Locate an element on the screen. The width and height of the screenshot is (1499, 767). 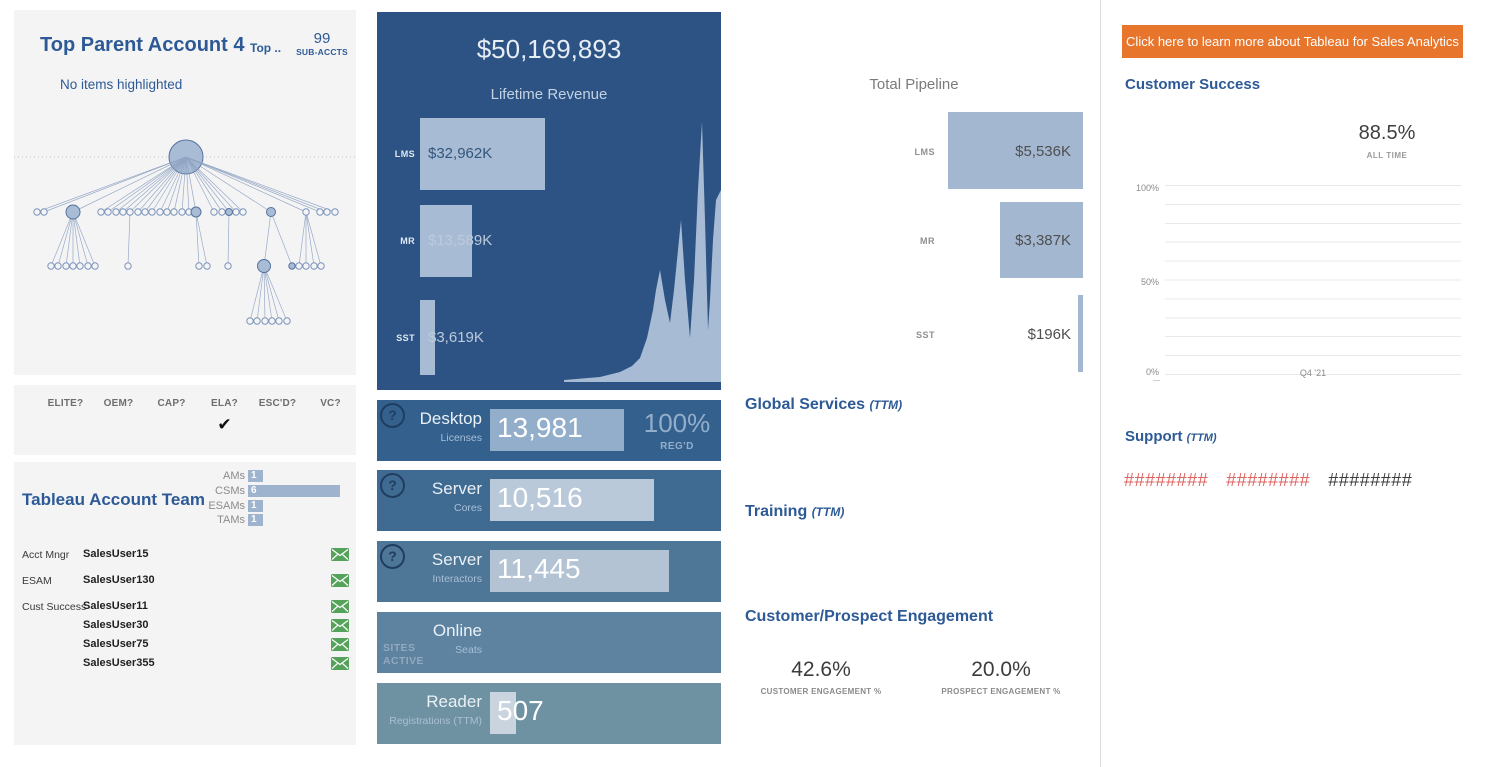
kpi-value-bar: 10,516 is located at coordinates (572, 500).